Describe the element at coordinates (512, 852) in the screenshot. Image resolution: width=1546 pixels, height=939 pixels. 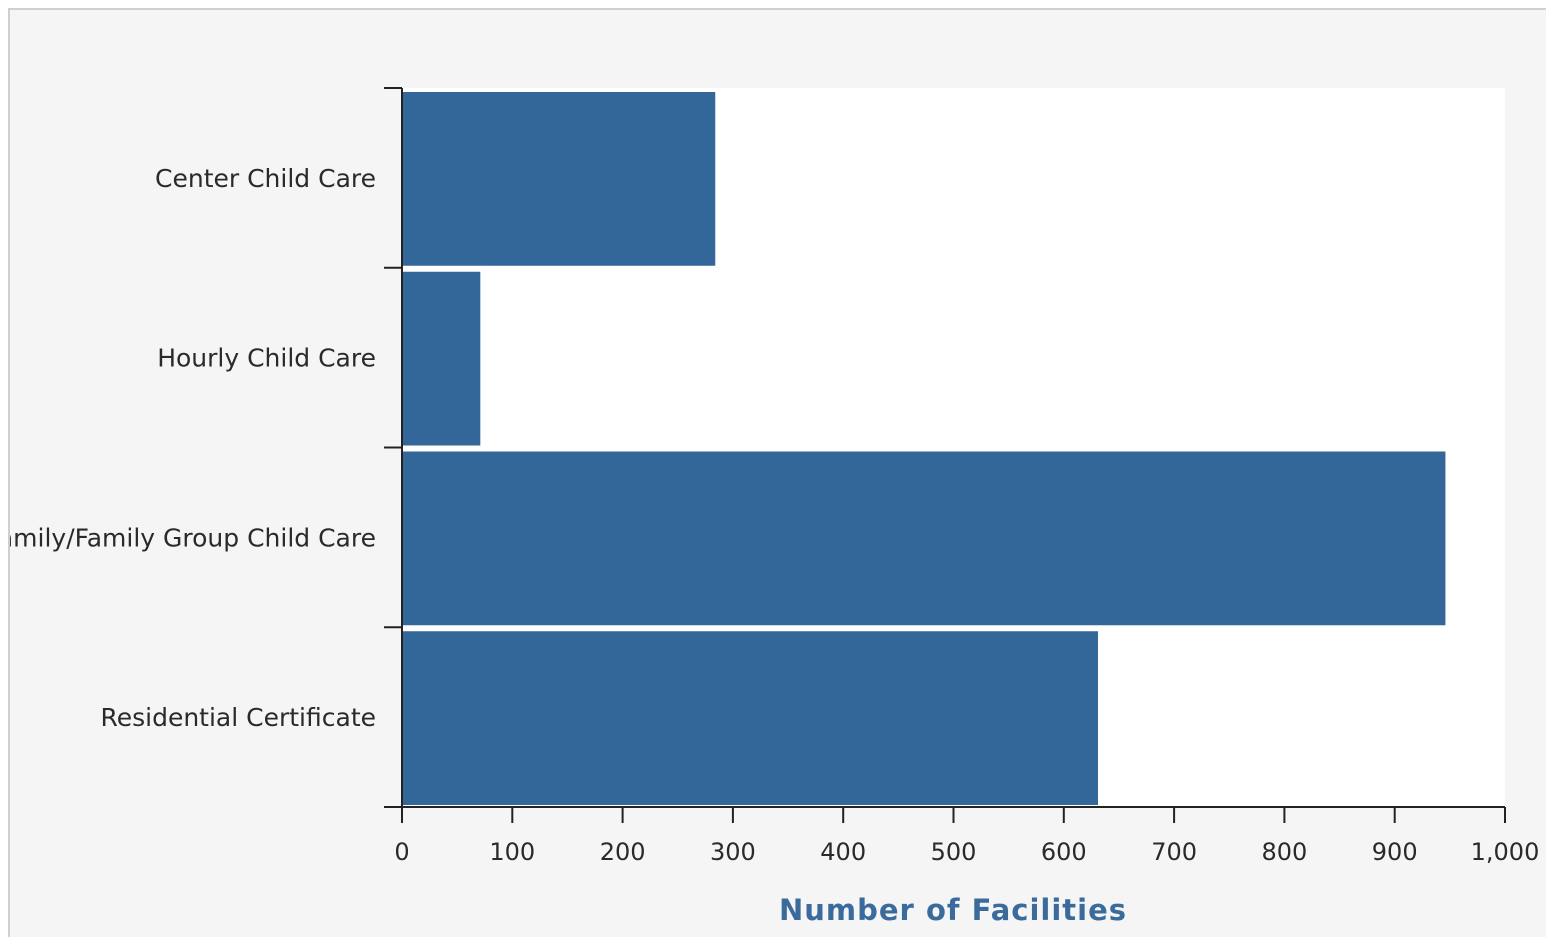
I see `x-tick-label-1: 100` at that location.